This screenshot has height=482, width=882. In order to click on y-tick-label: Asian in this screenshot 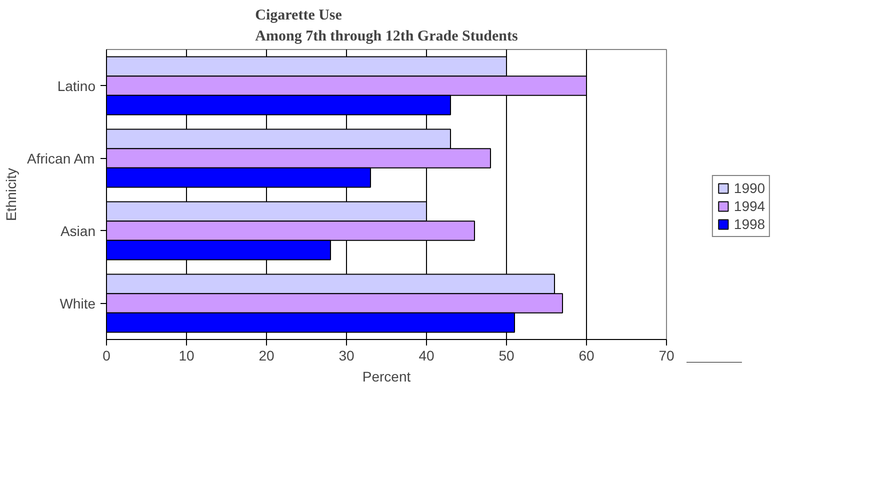, I will do `click(78, 230)`.